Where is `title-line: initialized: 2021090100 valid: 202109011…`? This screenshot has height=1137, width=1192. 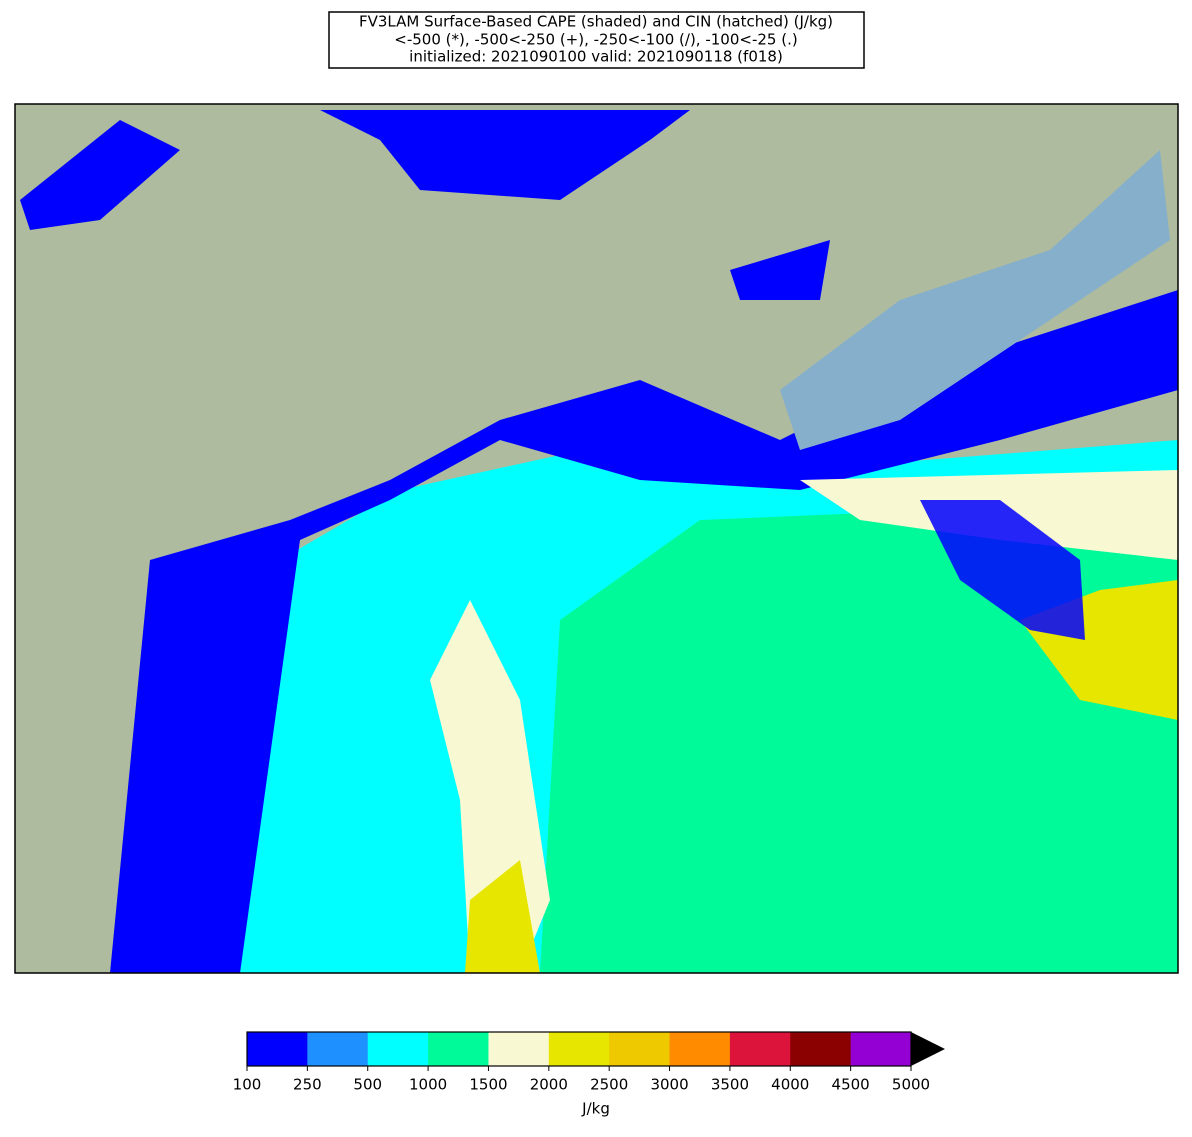
title-line: initialized: 2021090100 valid: 202109011… is located at coordinates (596, 57).